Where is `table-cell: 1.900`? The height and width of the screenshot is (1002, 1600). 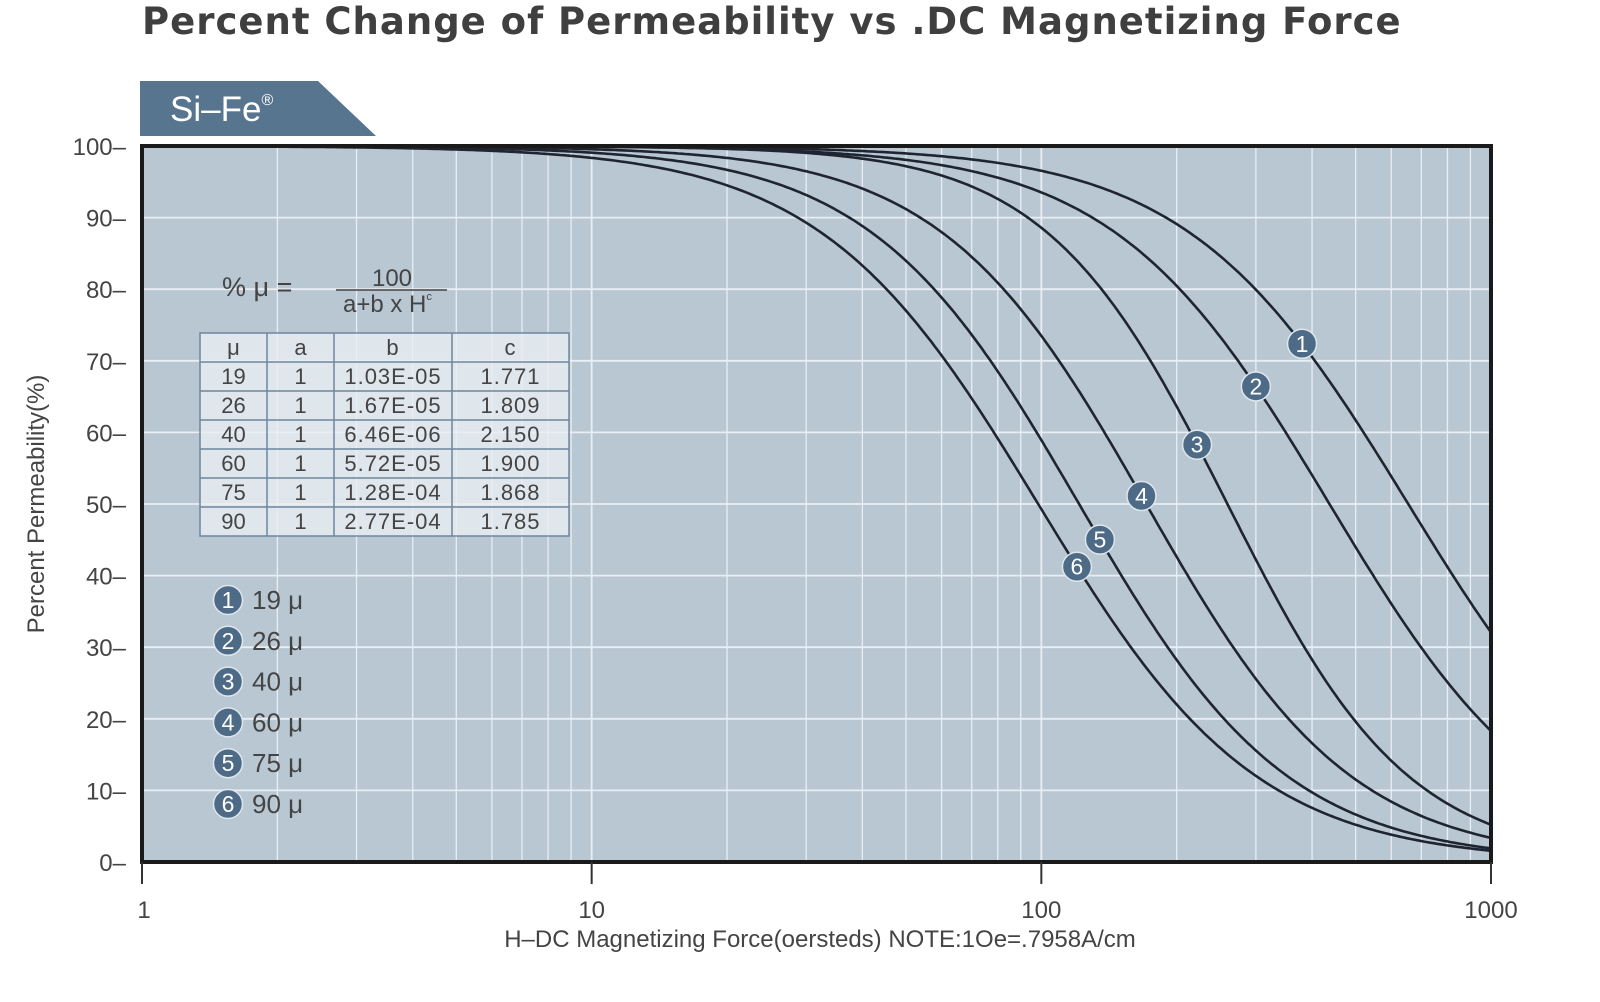 table-cell: 1.900 is located at coordinates (510, 463).